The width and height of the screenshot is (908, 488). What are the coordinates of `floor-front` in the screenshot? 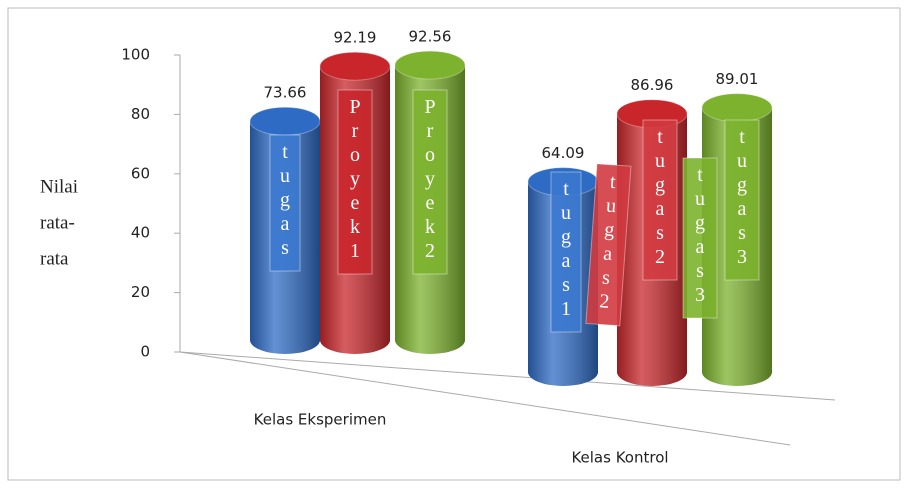 It's located at (485, 398).